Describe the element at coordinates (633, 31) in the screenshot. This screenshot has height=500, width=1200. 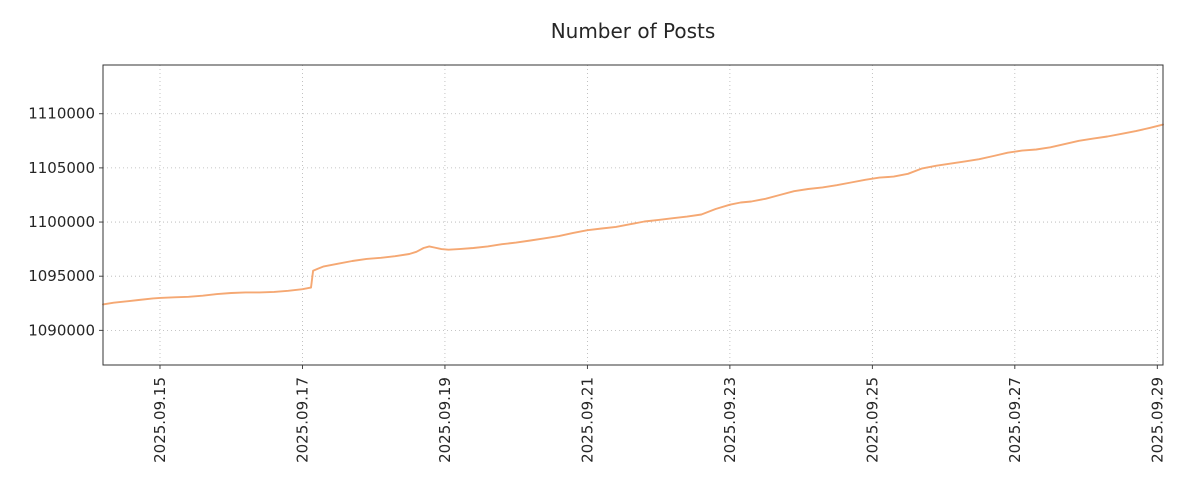
I see `chart-title: Number of Posts` at that location.